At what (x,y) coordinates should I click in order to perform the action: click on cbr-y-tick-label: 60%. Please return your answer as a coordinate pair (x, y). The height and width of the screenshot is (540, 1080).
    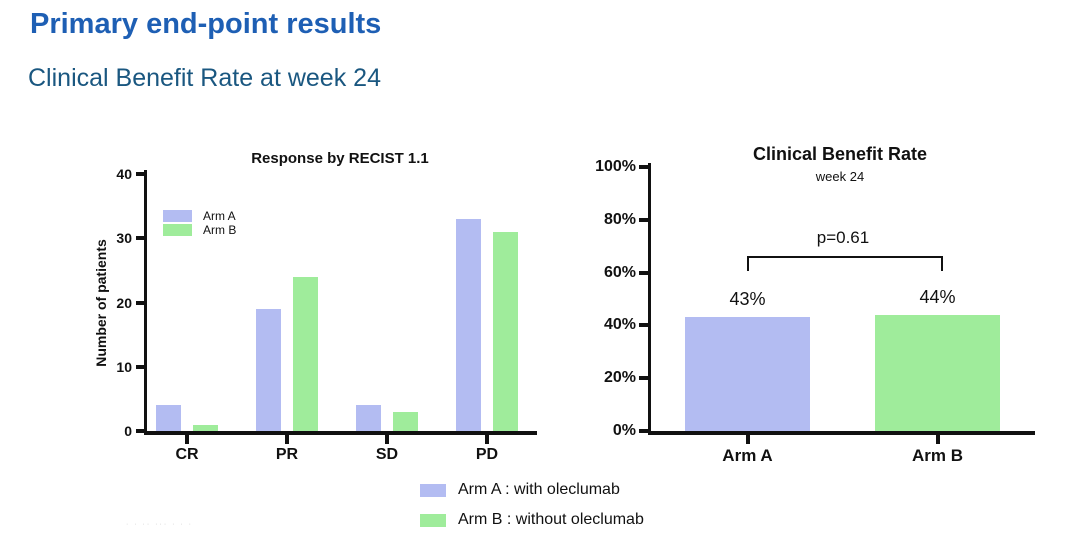
    Looking at the image, I should click on (619, 272).